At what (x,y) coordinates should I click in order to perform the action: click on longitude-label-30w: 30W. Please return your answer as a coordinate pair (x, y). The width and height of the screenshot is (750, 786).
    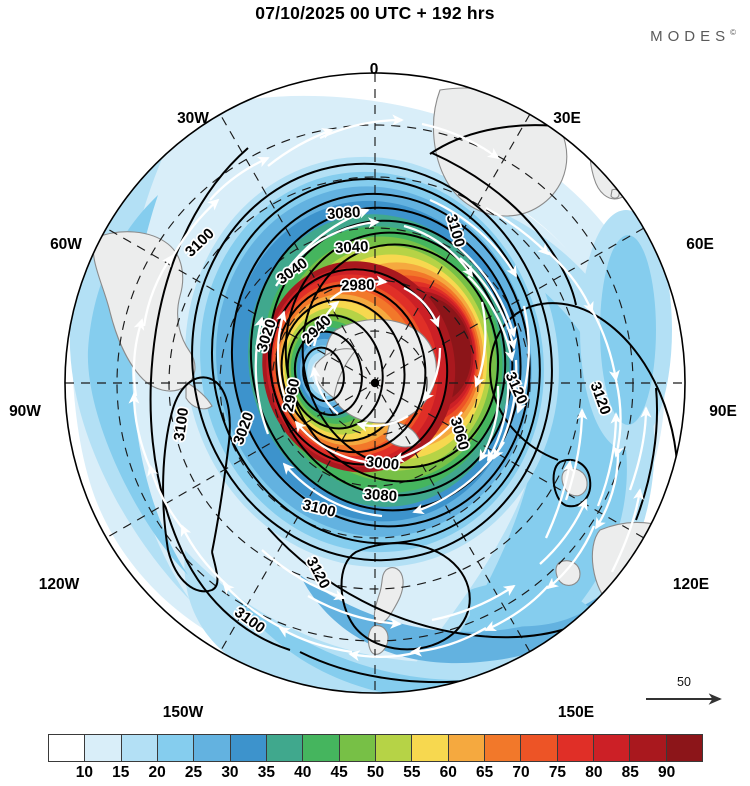
    Looking at the image, I should click on (193, 118).